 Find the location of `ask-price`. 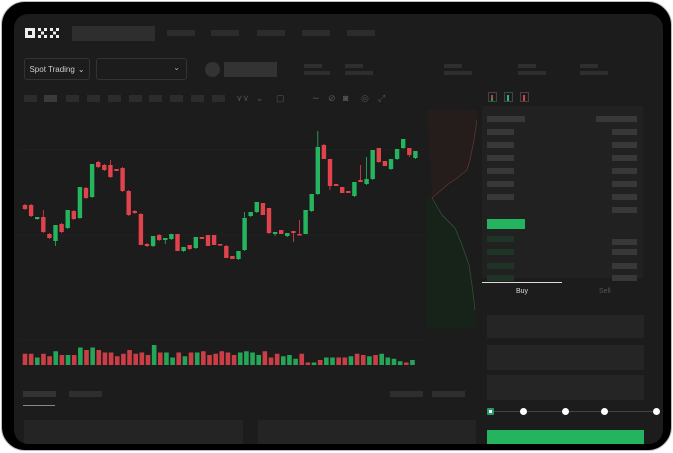

ask-price is located at coordinates (500, 171).